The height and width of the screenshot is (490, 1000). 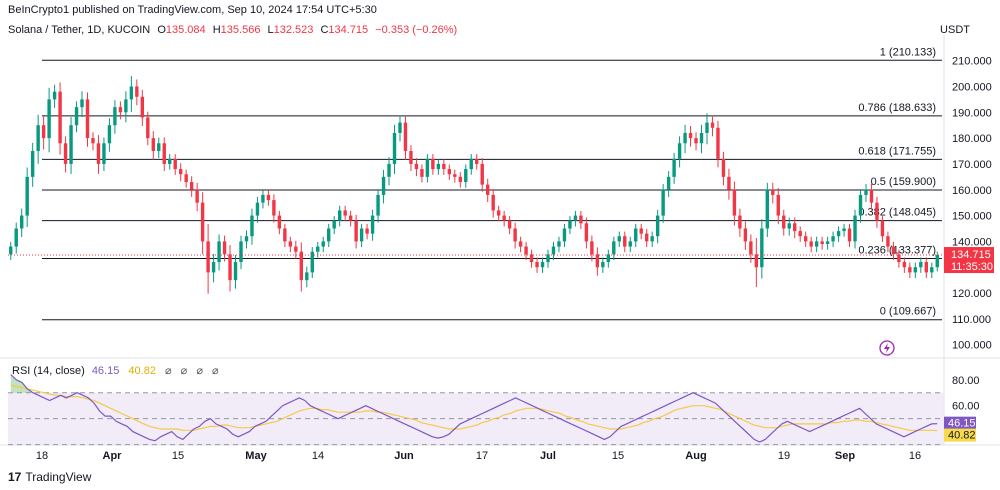 What do you see at coordinates (971, 255) in the screenshot?
I see `current-price-label: 134.715` at bounding box center [971, 255].